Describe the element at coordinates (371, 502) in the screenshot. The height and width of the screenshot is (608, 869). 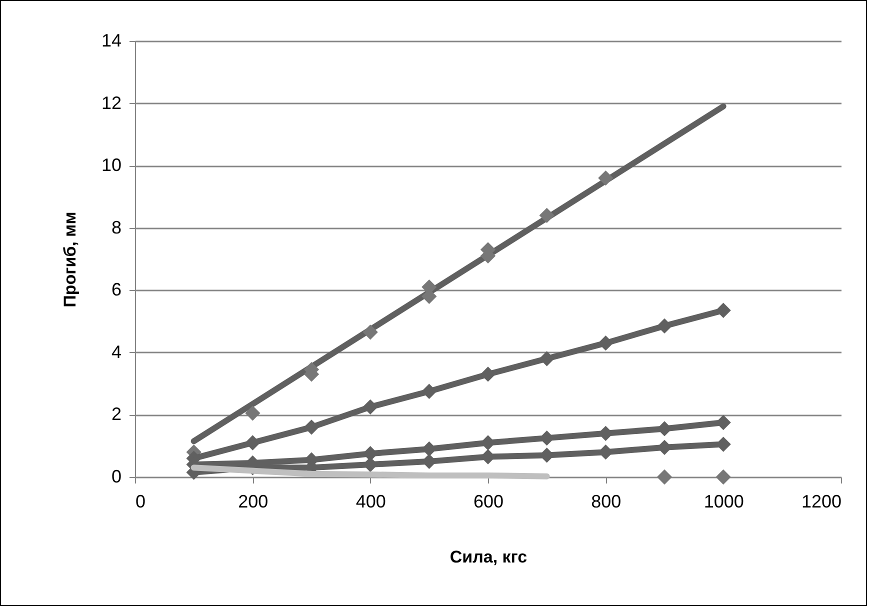
I see `x-tick-label: 400` at that location.